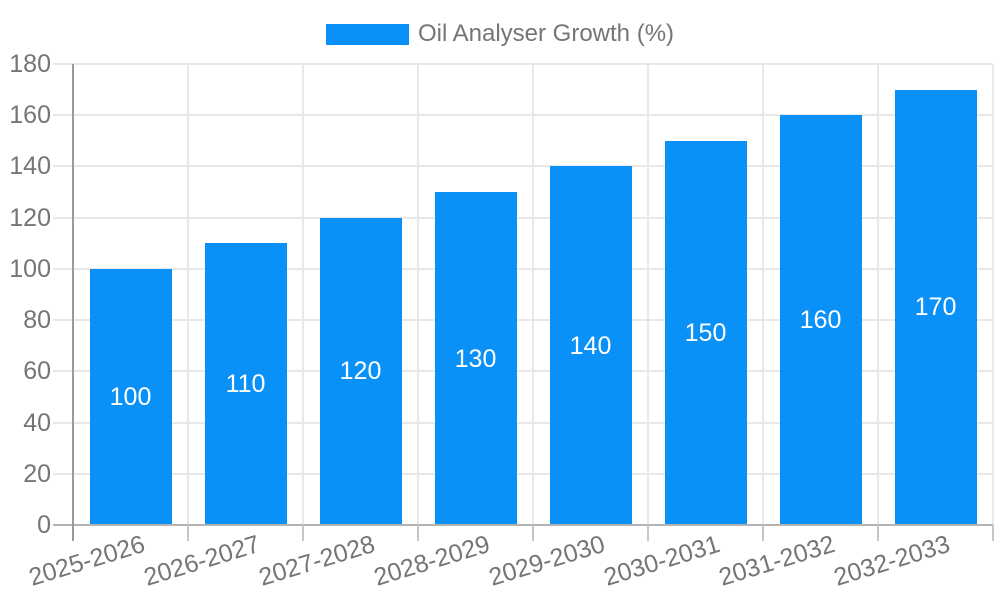  I want to click on y-axis-line, so click(73, 302).